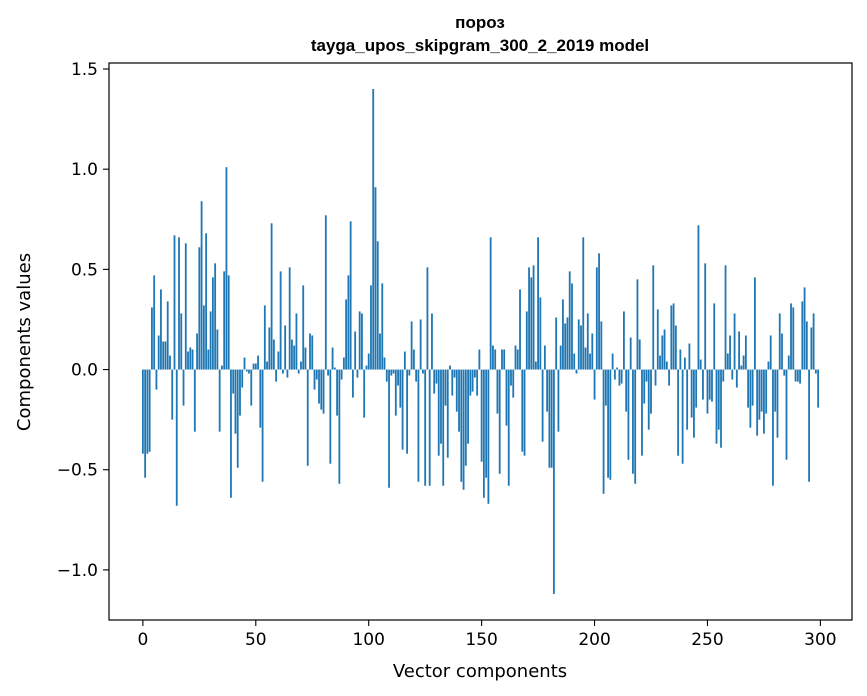  I want to click on y-tick-label: 0.0, so click(84, 371).